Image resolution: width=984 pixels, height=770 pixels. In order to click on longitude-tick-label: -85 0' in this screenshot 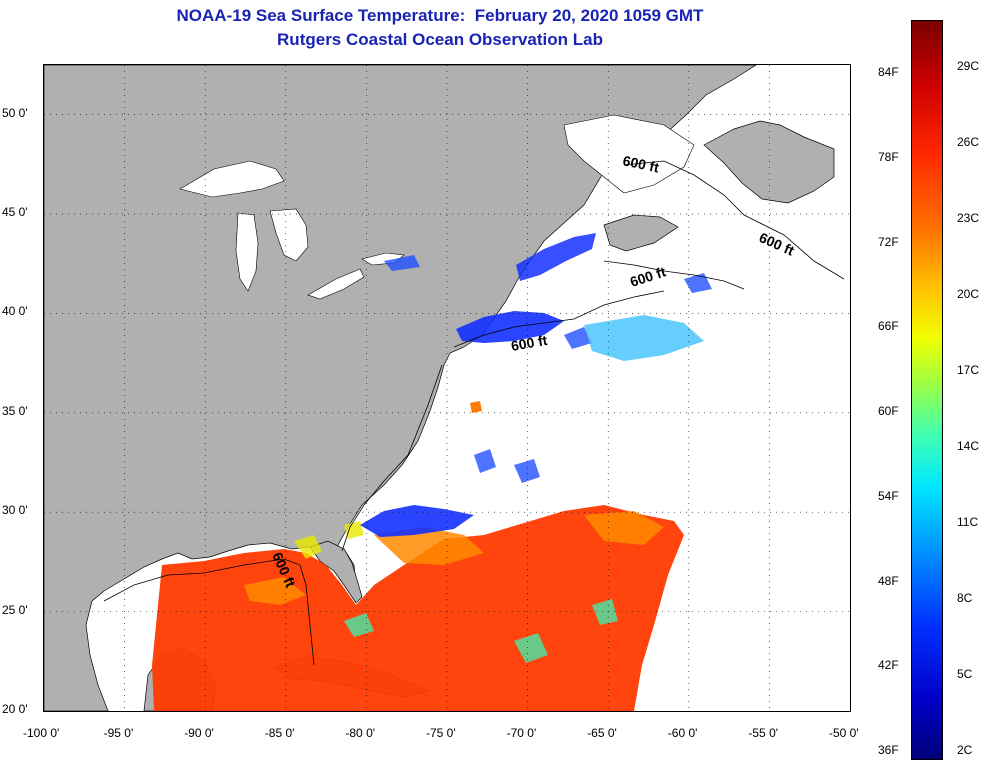, I will do `click(279, 733)`.